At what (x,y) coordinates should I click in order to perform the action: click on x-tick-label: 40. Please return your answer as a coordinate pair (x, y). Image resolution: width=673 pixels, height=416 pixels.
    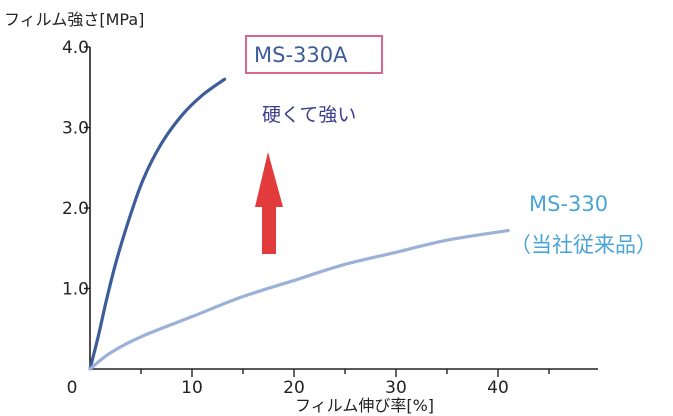
    Looking at the image, I should click on (498, 388).